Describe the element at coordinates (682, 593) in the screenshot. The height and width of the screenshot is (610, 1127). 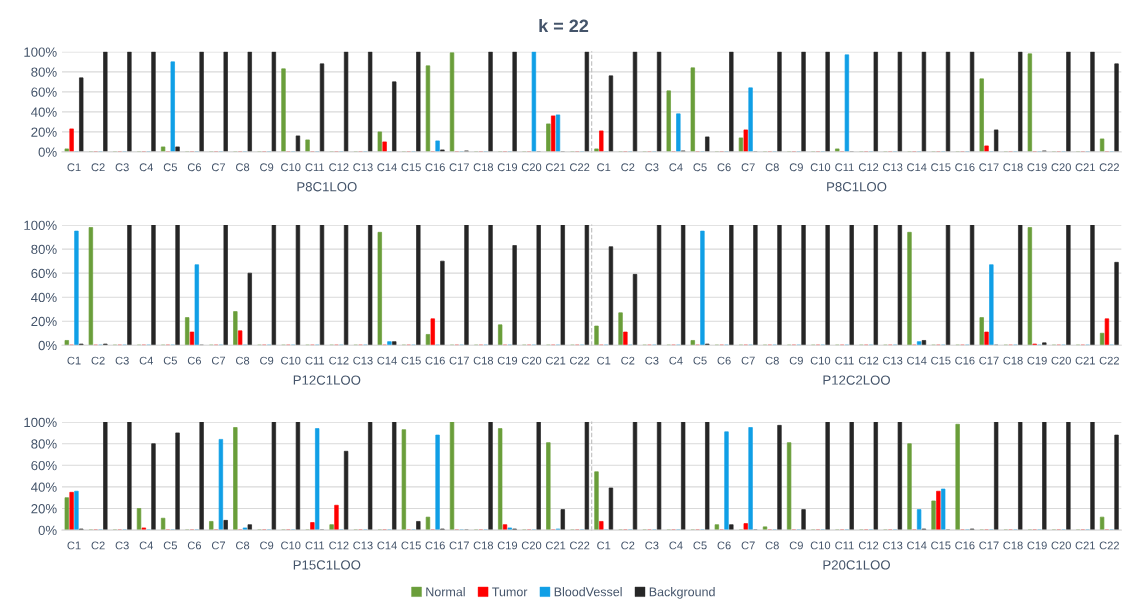
I see `legend-label: Background` at that location.